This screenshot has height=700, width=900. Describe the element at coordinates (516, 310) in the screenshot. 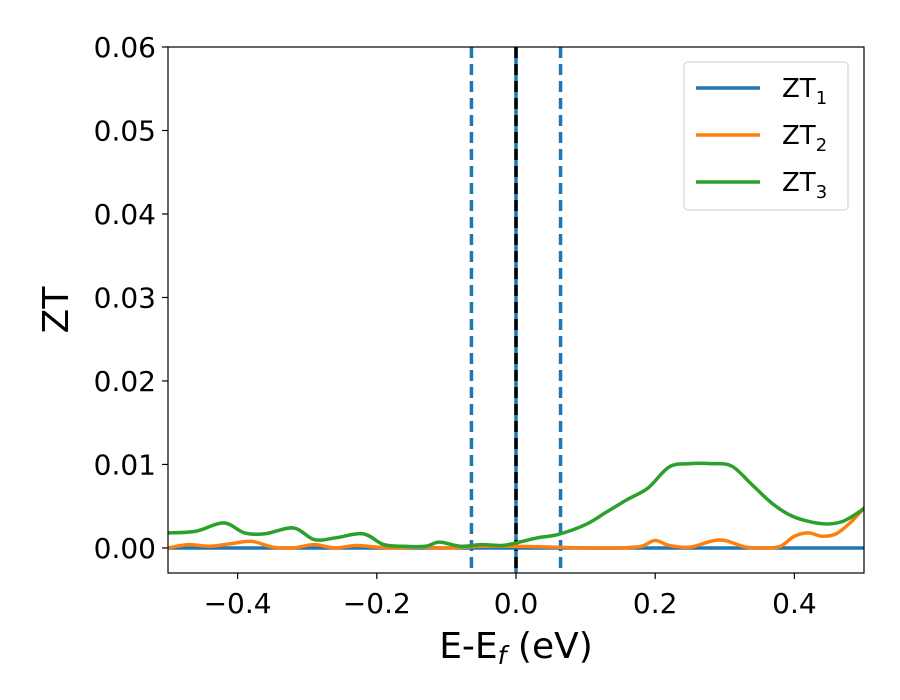

I see `reference-lines` at that location.